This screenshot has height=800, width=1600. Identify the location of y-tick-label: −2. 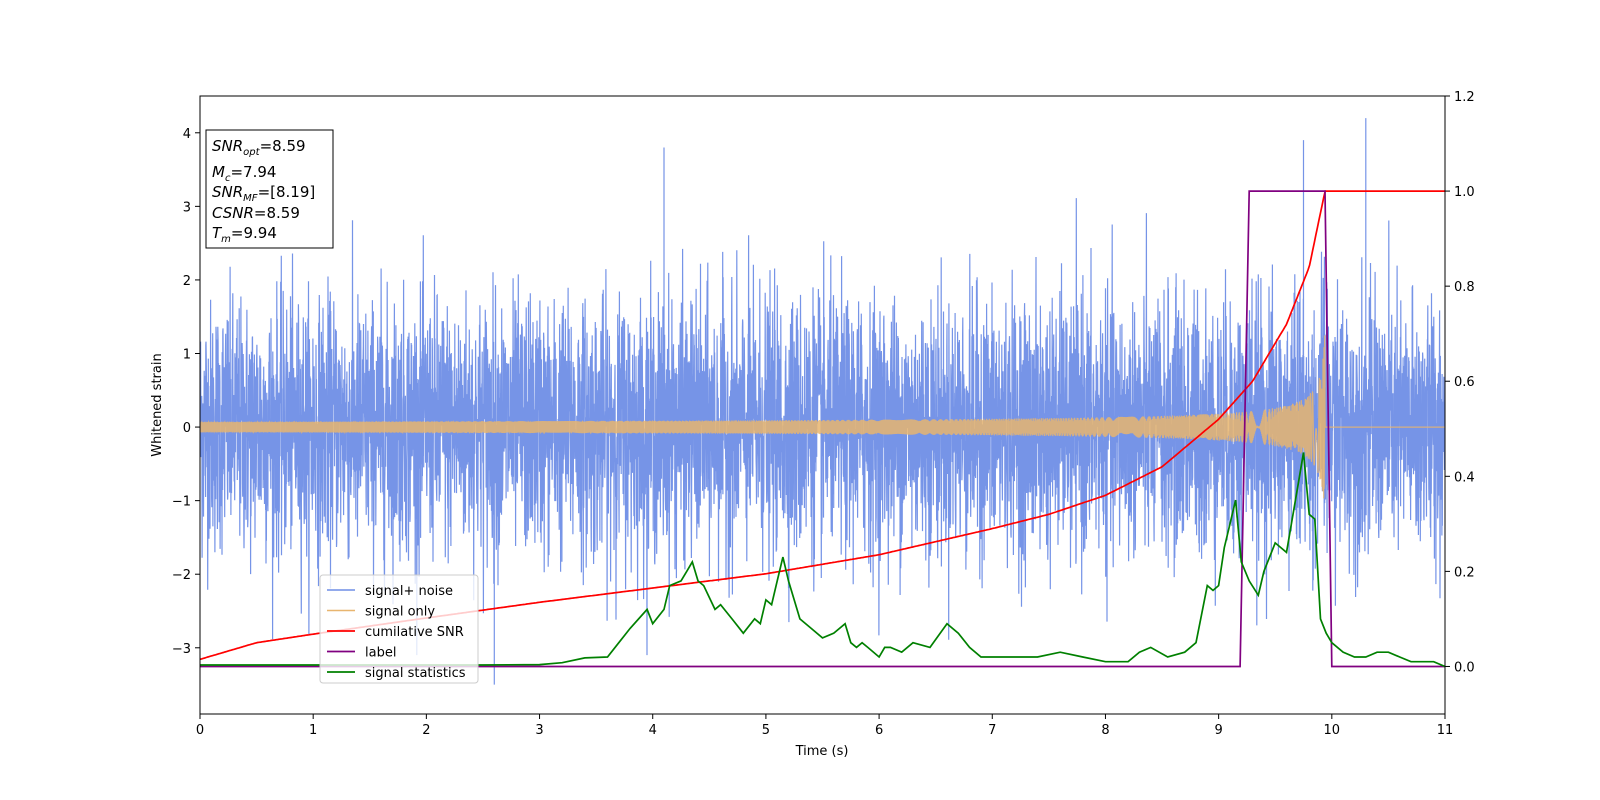
(181, 575).